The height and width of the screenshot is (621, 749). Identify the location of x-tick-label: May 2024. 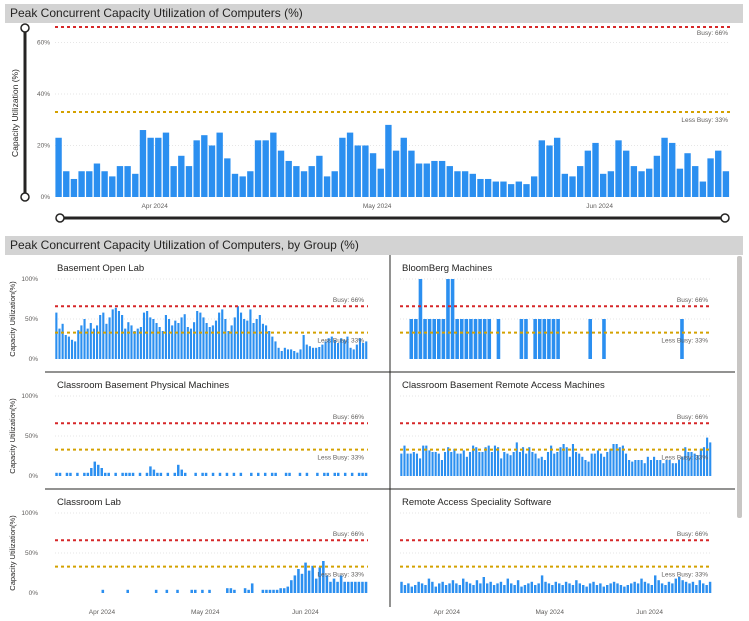
(549, 612).